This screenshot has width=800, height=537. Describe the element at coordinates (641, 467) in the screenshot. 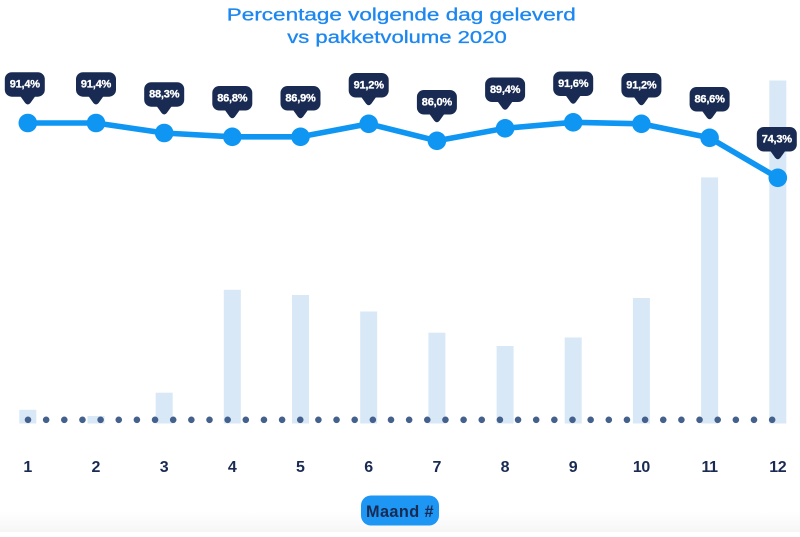

I see `svg-text: 10` at that location.